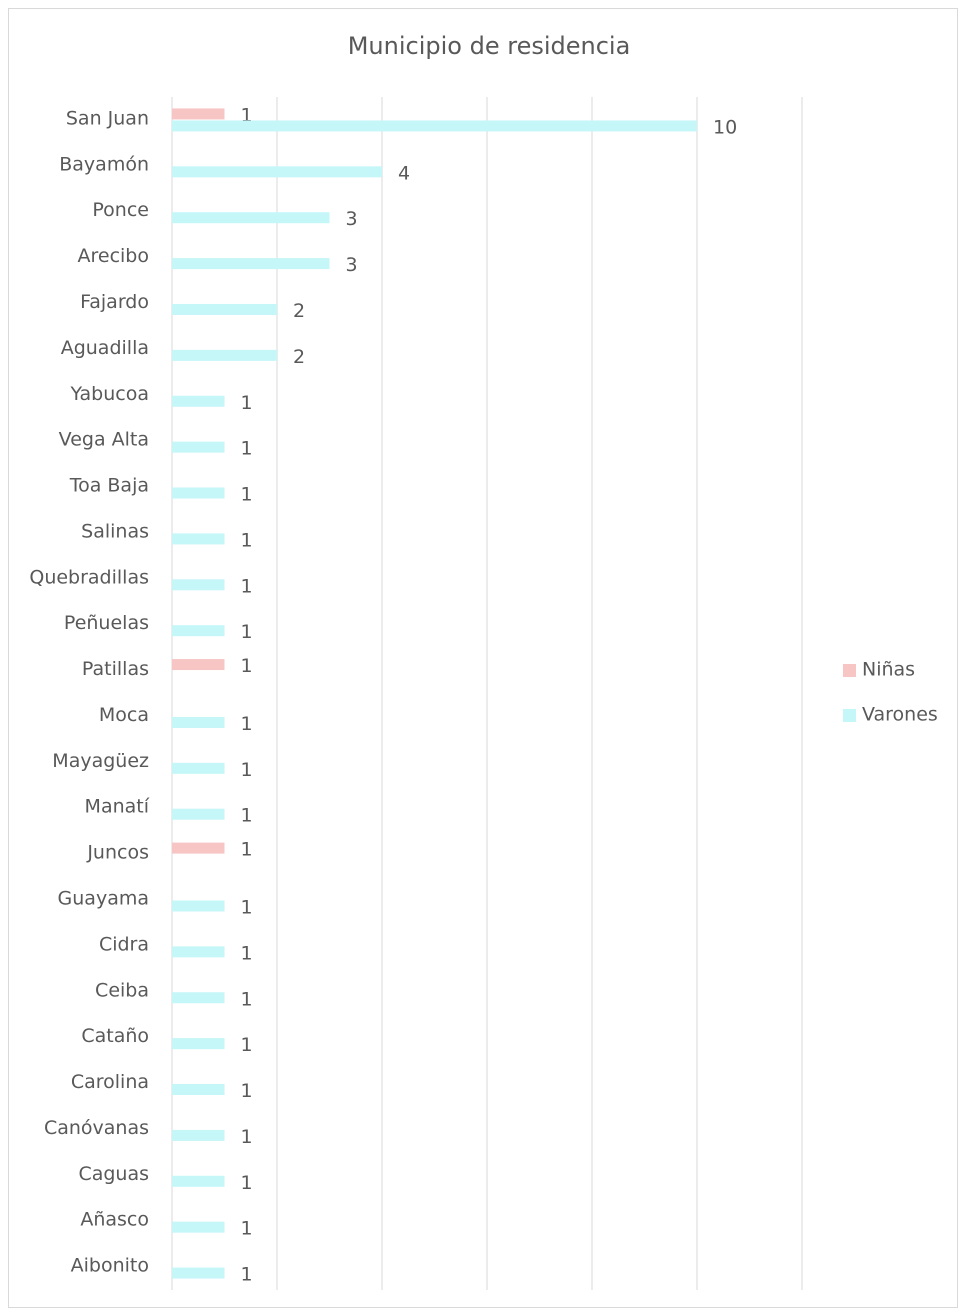 The image size is (959, 1311). Describe the element at coordinates (109, 486) in the screenshot. I see `y-tick-label: Toa Baja` at that location.